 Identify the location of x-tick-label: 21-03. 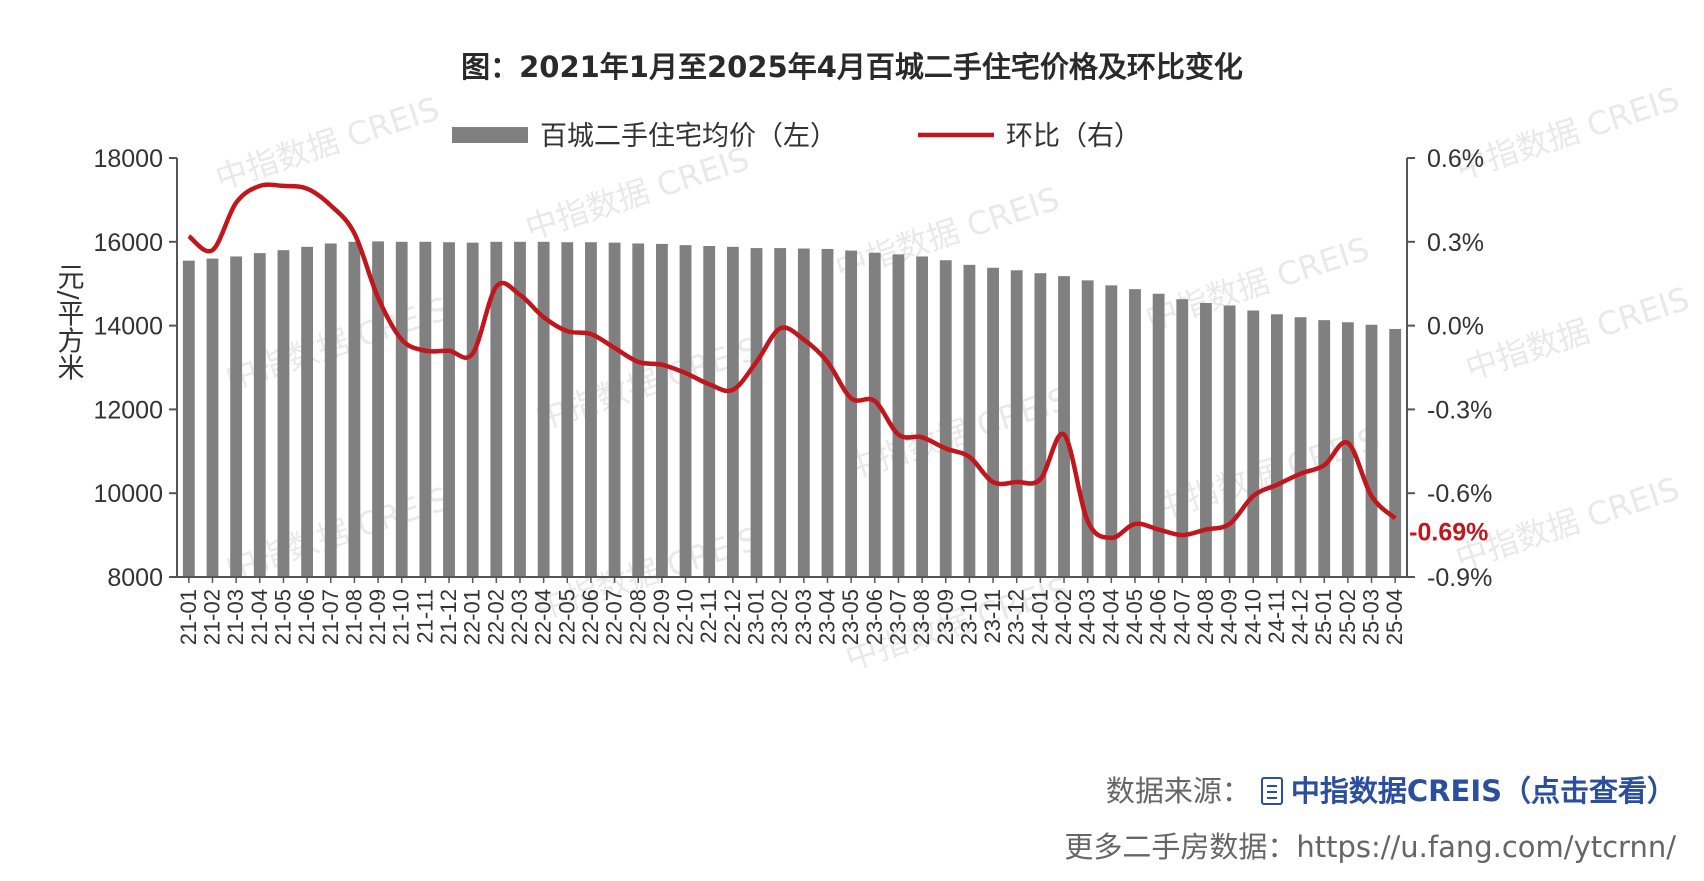
(235, 617).